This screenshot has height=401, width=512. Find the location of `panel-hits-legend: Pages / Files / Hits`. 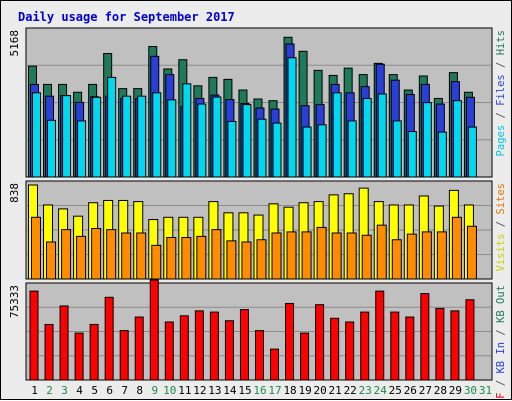

panel-hits-legend: Pages / Files / Hits is located at coordinates (501, 93).